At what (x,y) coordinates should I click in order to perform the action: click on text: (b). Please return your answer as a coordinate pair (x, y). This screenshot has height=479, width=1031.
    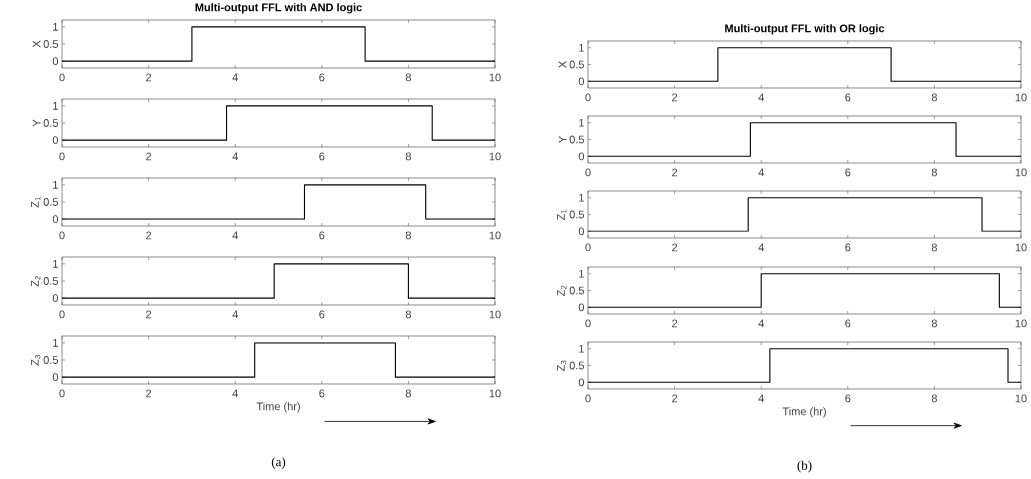
    Looking at the image, I should click on (804, 466).